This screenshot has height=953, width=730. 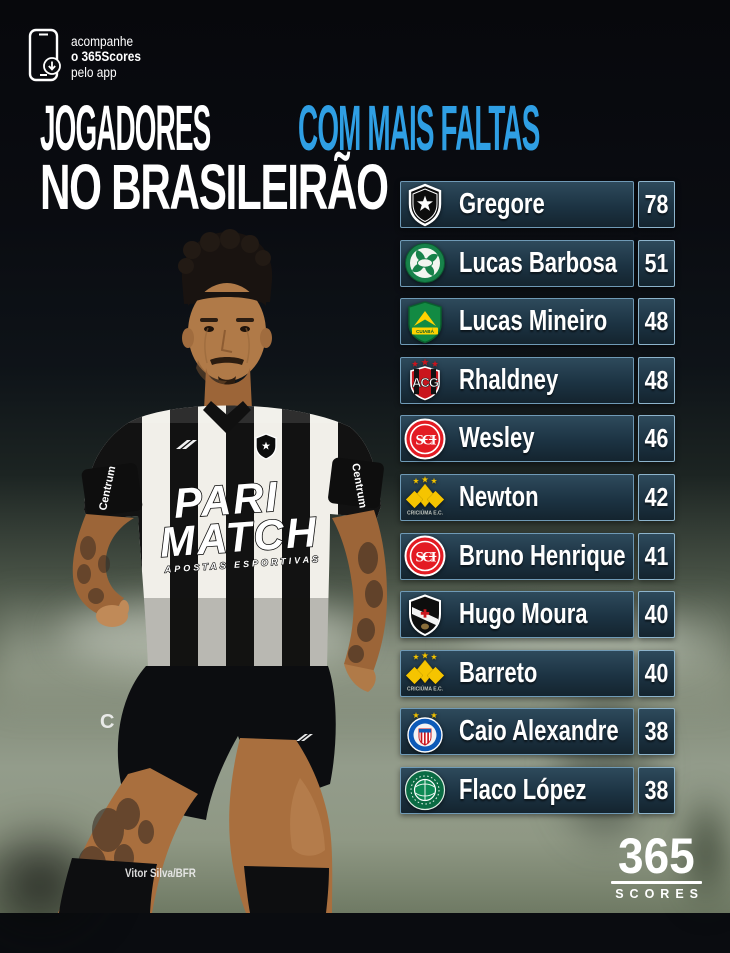 I want to click on app-promo-text: acompanhe o 365Scores pelo app, so click(x=106, y=57).